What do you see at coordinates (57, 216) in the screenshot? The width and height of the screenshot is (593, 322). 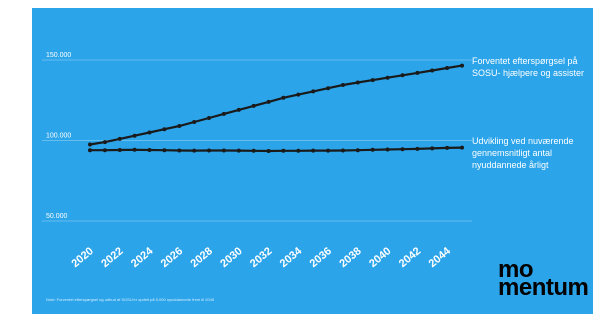 I see `y-tick-label: 50.000` at bounding box center [57, 216].